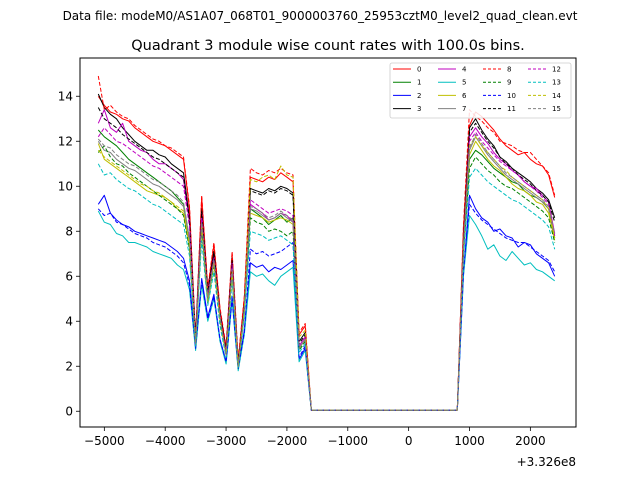  Describe the element at coordinates (419, 70) in the screenshot. I see `legend-label-0: 0` at that location.